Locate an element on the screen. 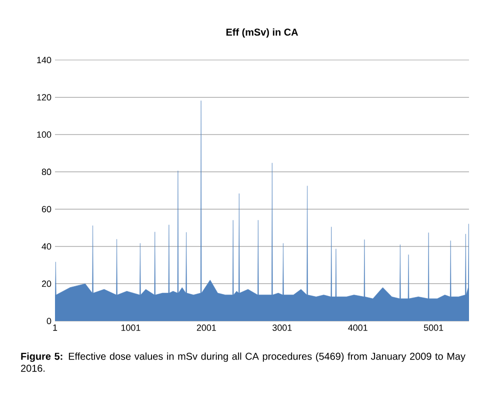 The image size is (479, 399). y-tick-label: 100 is located at coordinates (44, 134).